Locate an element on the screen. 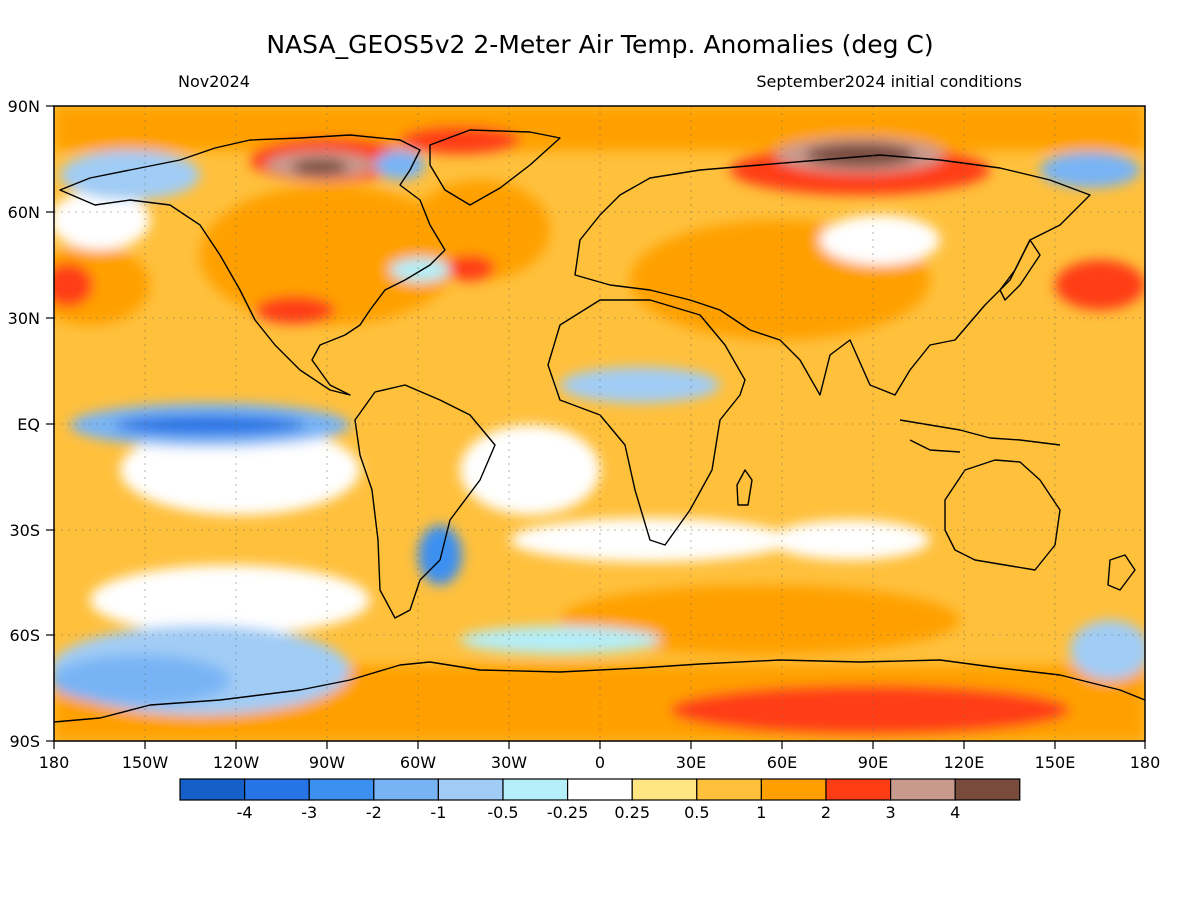 The width and height of the screenshot is (1200, 900). lat-label: 60S is located at coordinates (24, 635).